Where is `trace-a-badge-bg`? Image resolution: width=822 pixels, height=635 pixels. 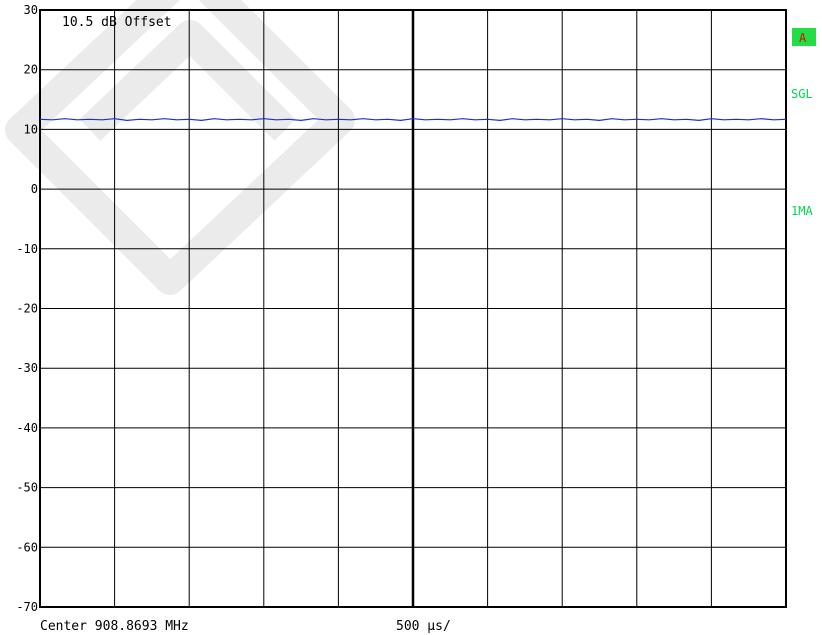
trace-a-badge-bg is located at coordinates (804, 37).